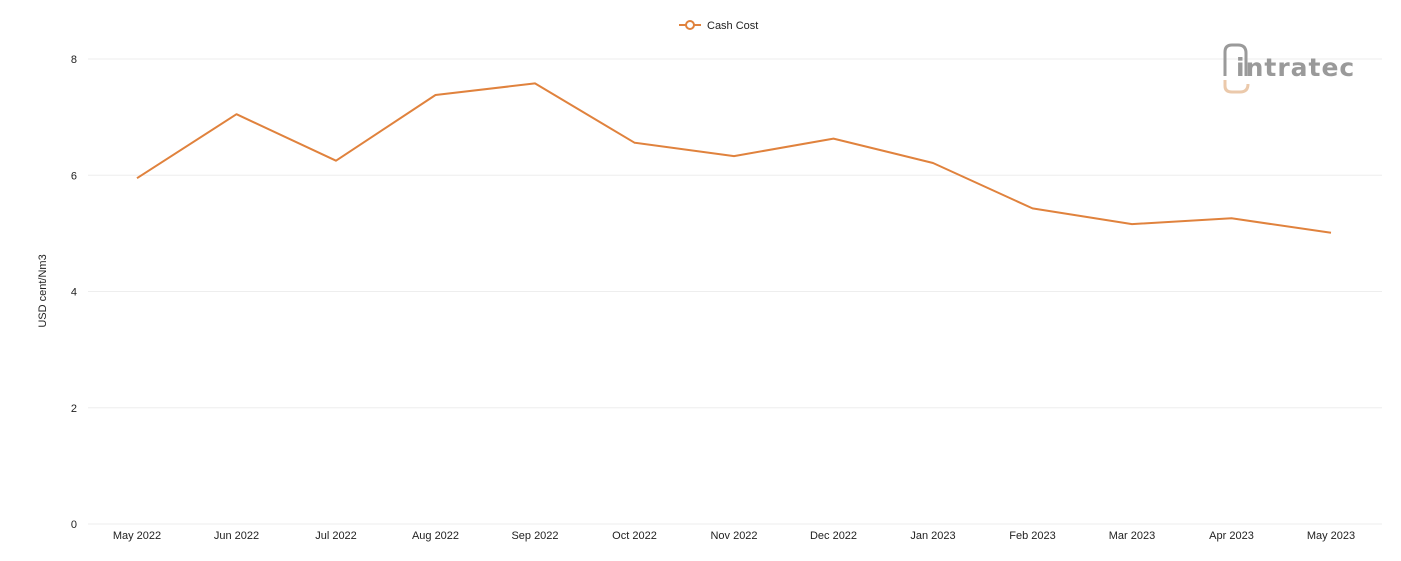 This screenshot has height=561, width=1401. I want to click on intratec-logo: intratec, so click(1289, 68).